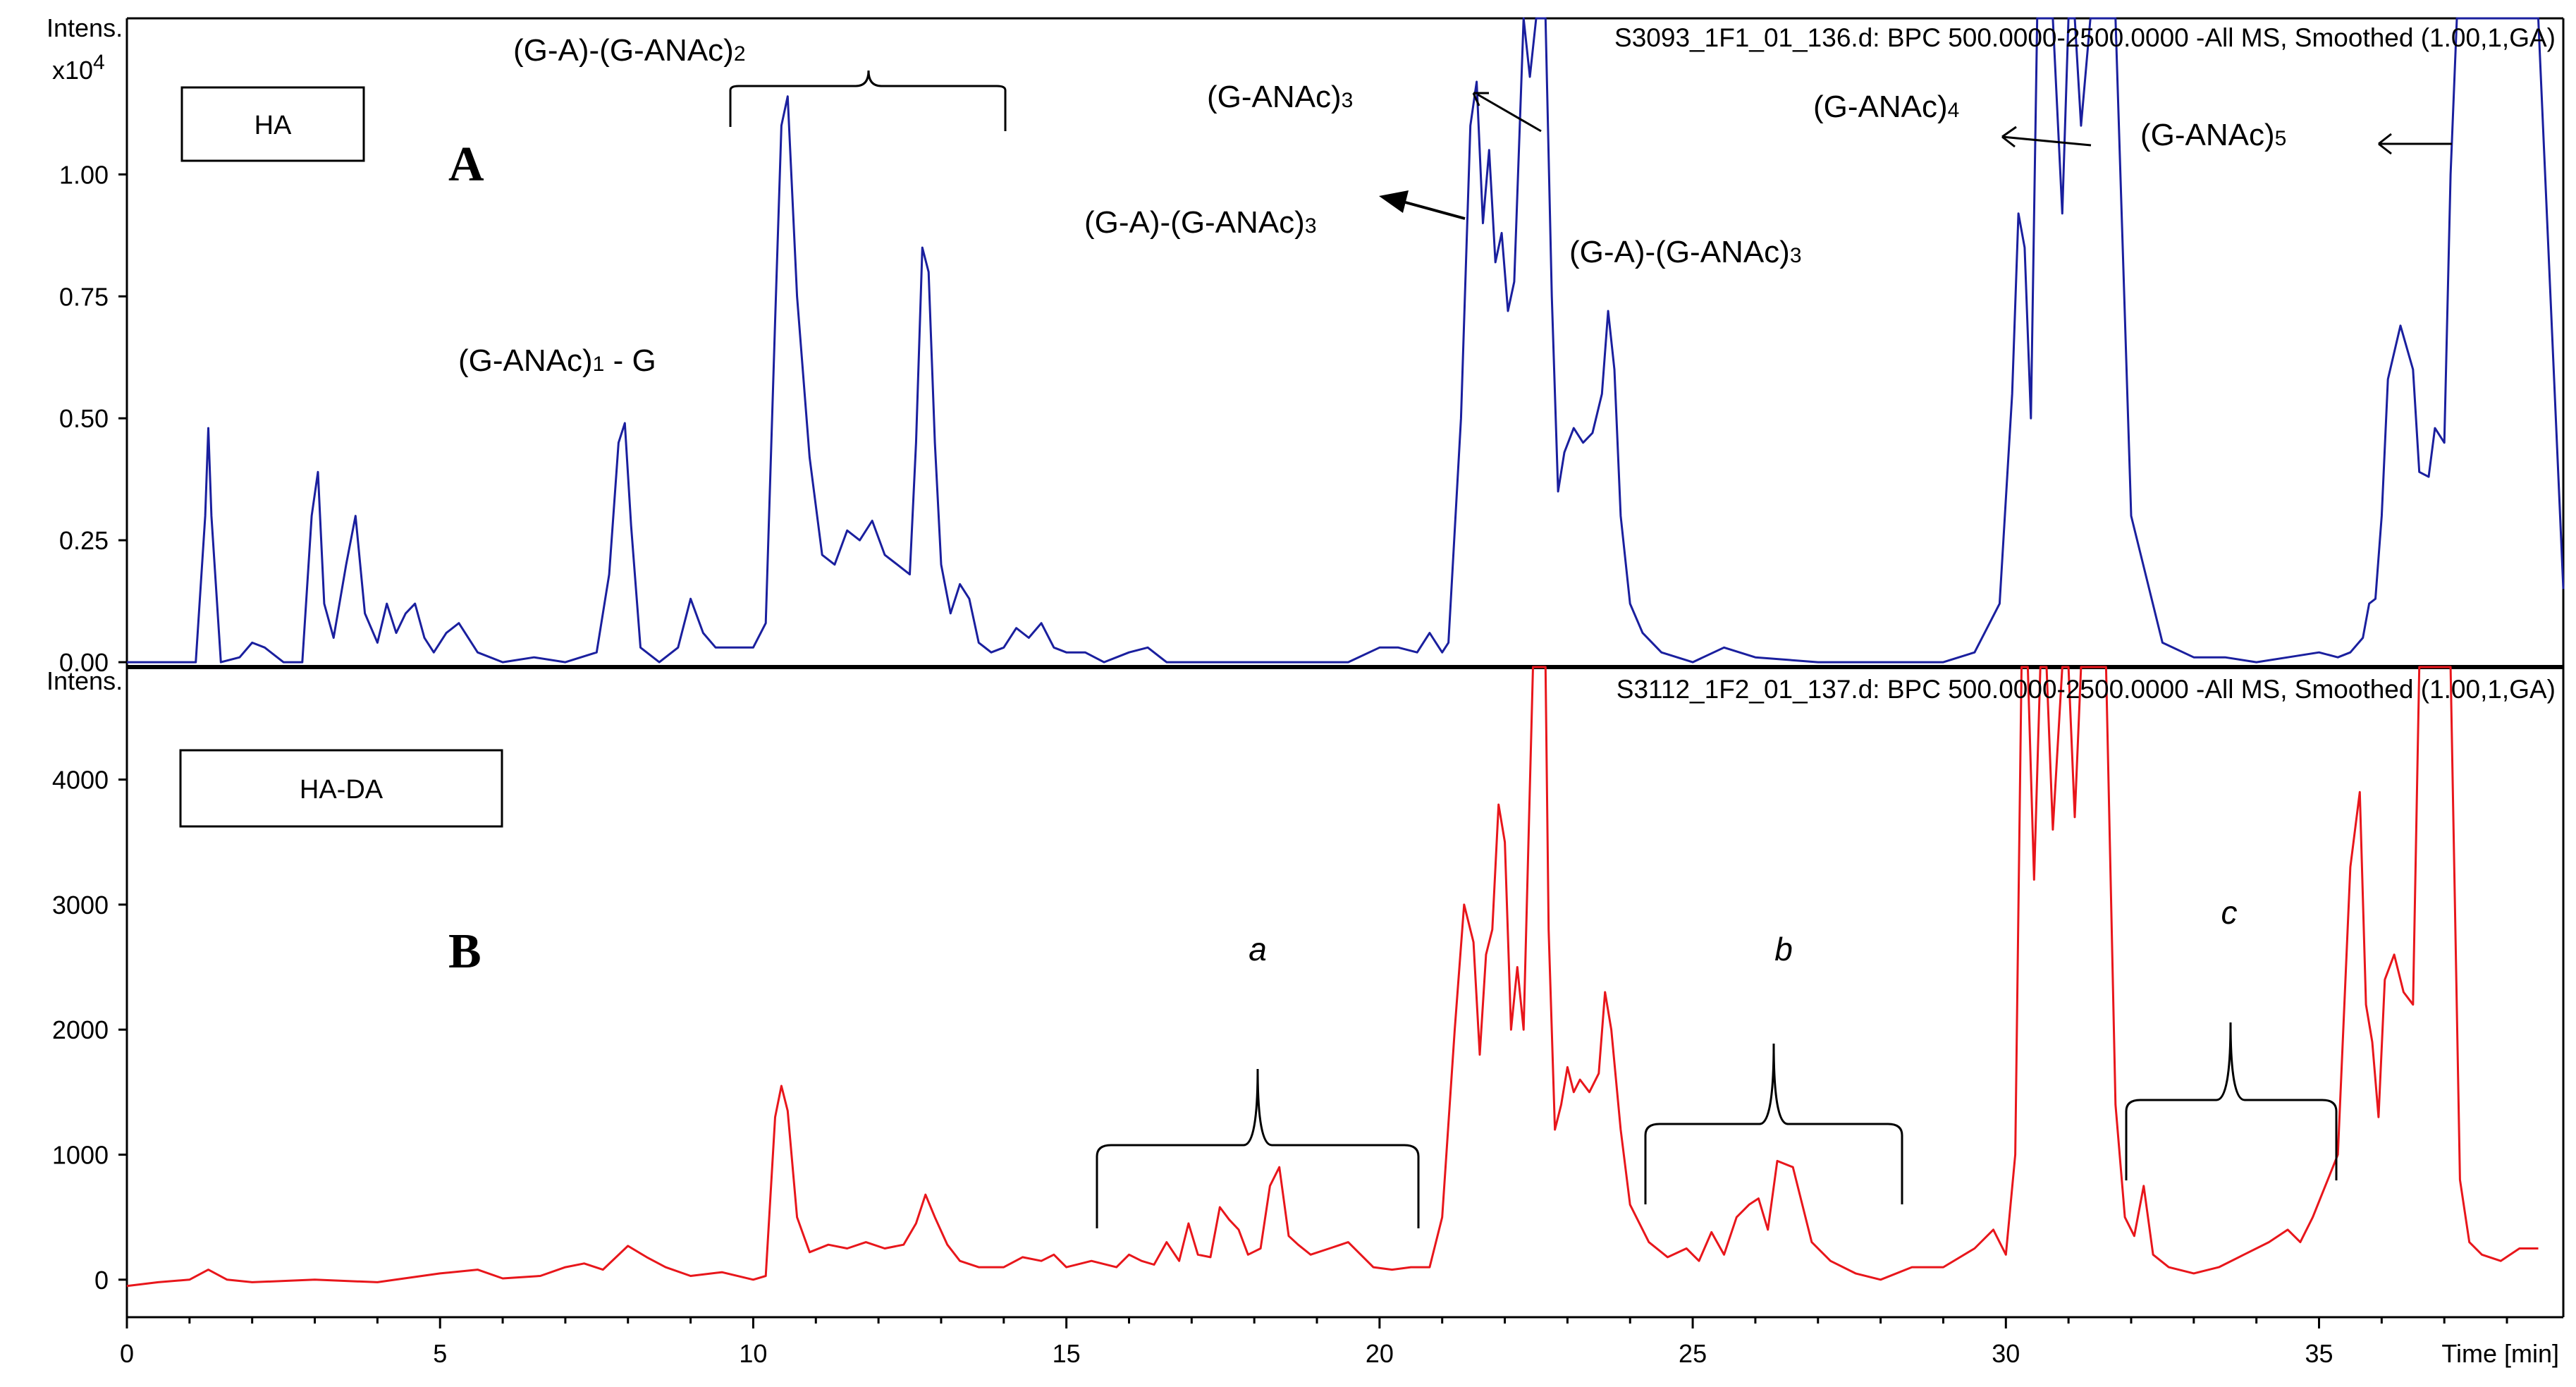 The width and height of the screenshot is (2576, 1387). Describe the element at coordinates (85, 680) in the screenshot. I see `panel-b-ylabel: Intens.` at that location.